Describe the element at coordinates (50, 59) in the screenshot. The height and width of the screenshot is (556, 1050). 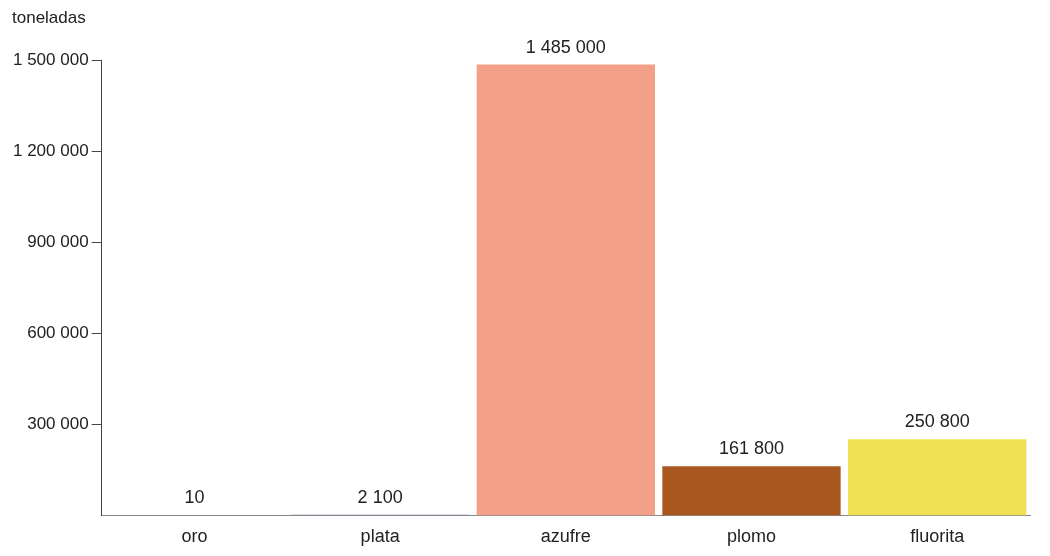
I see `y-tick-label: 1 500 000` at that location.